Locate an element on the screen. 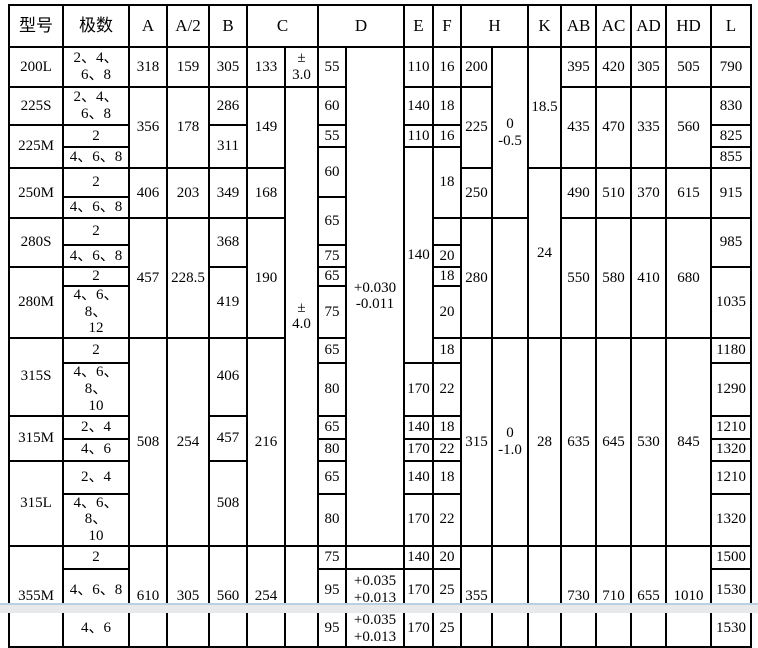 The height and width of the screenshot is (648, 758). header-AD: AD is located at coordinates (648, 26).